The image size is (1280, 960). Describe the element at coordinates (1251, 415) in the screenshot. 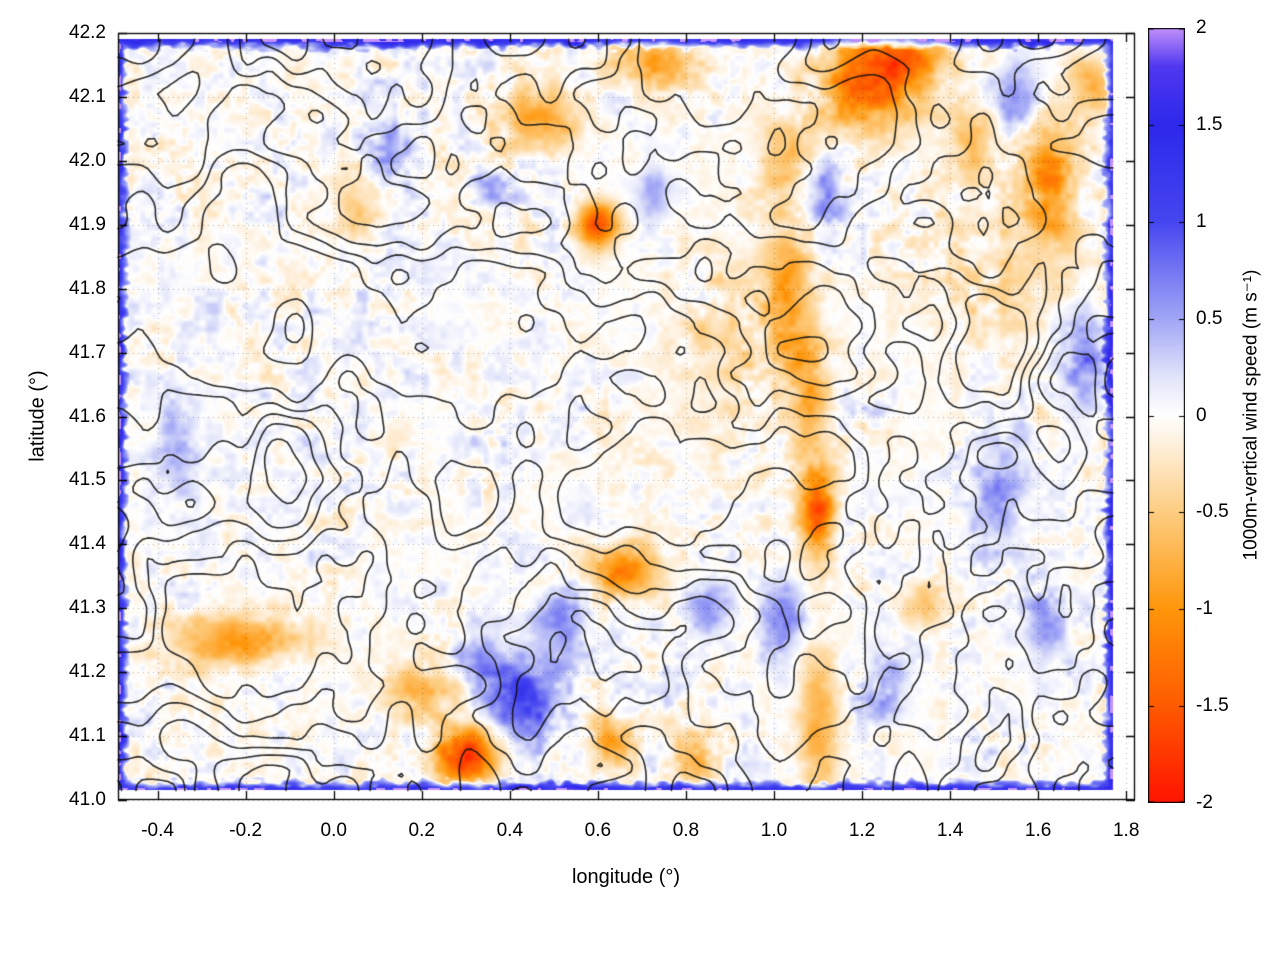

I see `colorbar-label: 1000m-vertical wind speed (m s⁻¹)` at that location.